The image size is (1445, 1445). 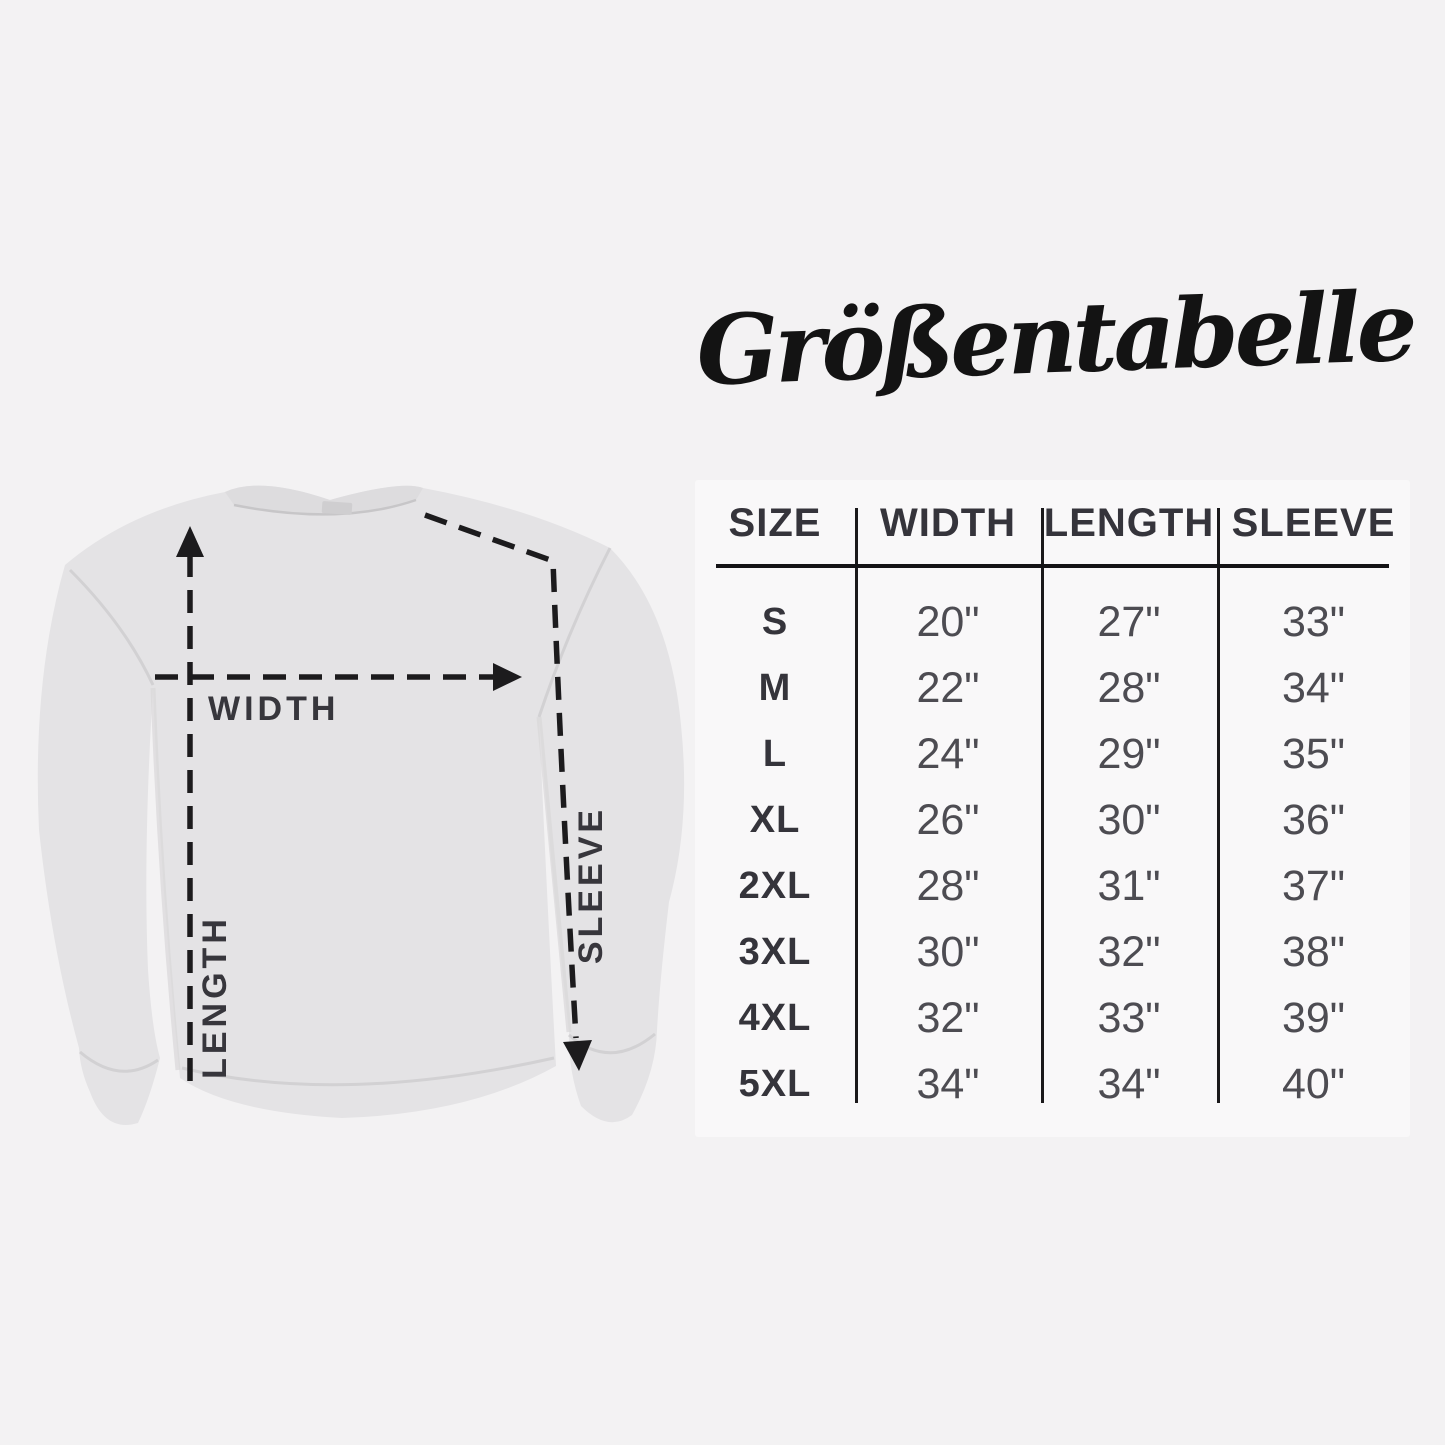 I want to click on table-cell: XL, so click(x=775, y=819).